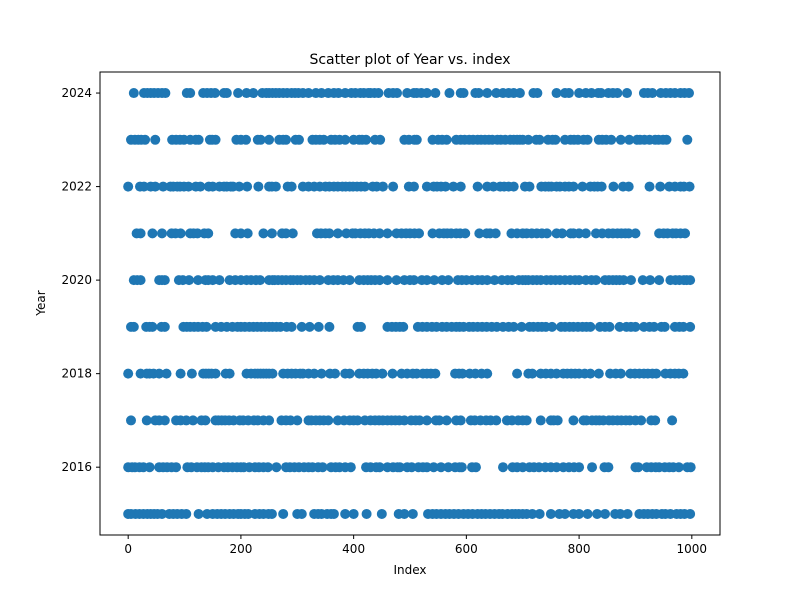  What do you see at coordinates (41, 303) in the screenshot?
I see `y-axis-label: Year` at bounding box center [41, 303].